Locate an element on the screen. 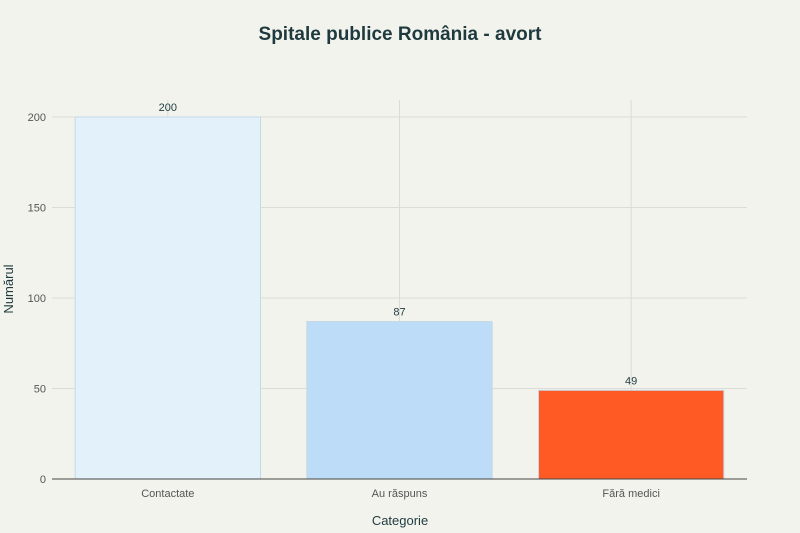  y-axis-ticks: 0 50 100 150 200 is located at coordinates (37, 299).